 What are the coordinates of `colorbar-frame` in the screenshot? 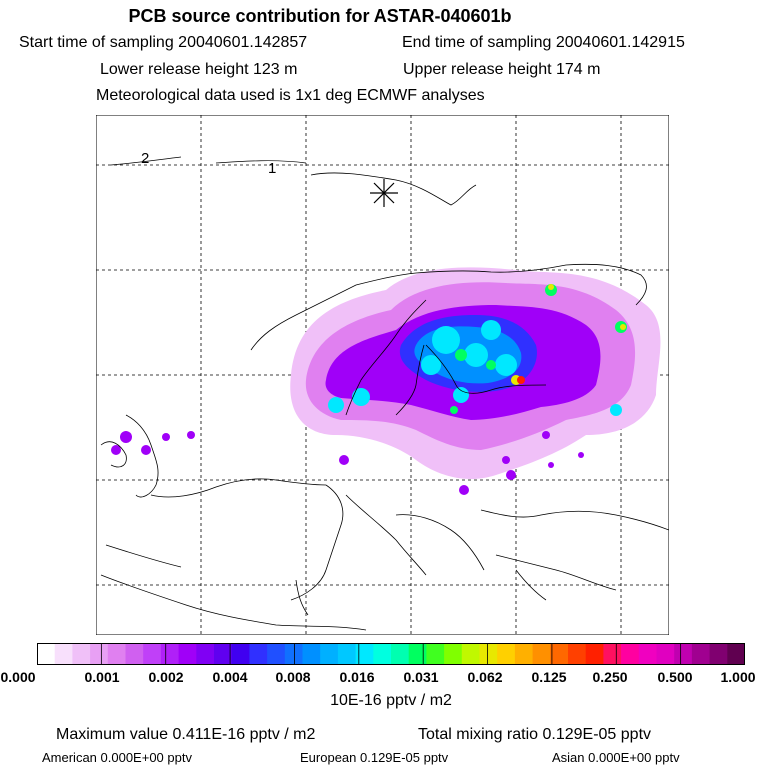 It's located at (391, 654).